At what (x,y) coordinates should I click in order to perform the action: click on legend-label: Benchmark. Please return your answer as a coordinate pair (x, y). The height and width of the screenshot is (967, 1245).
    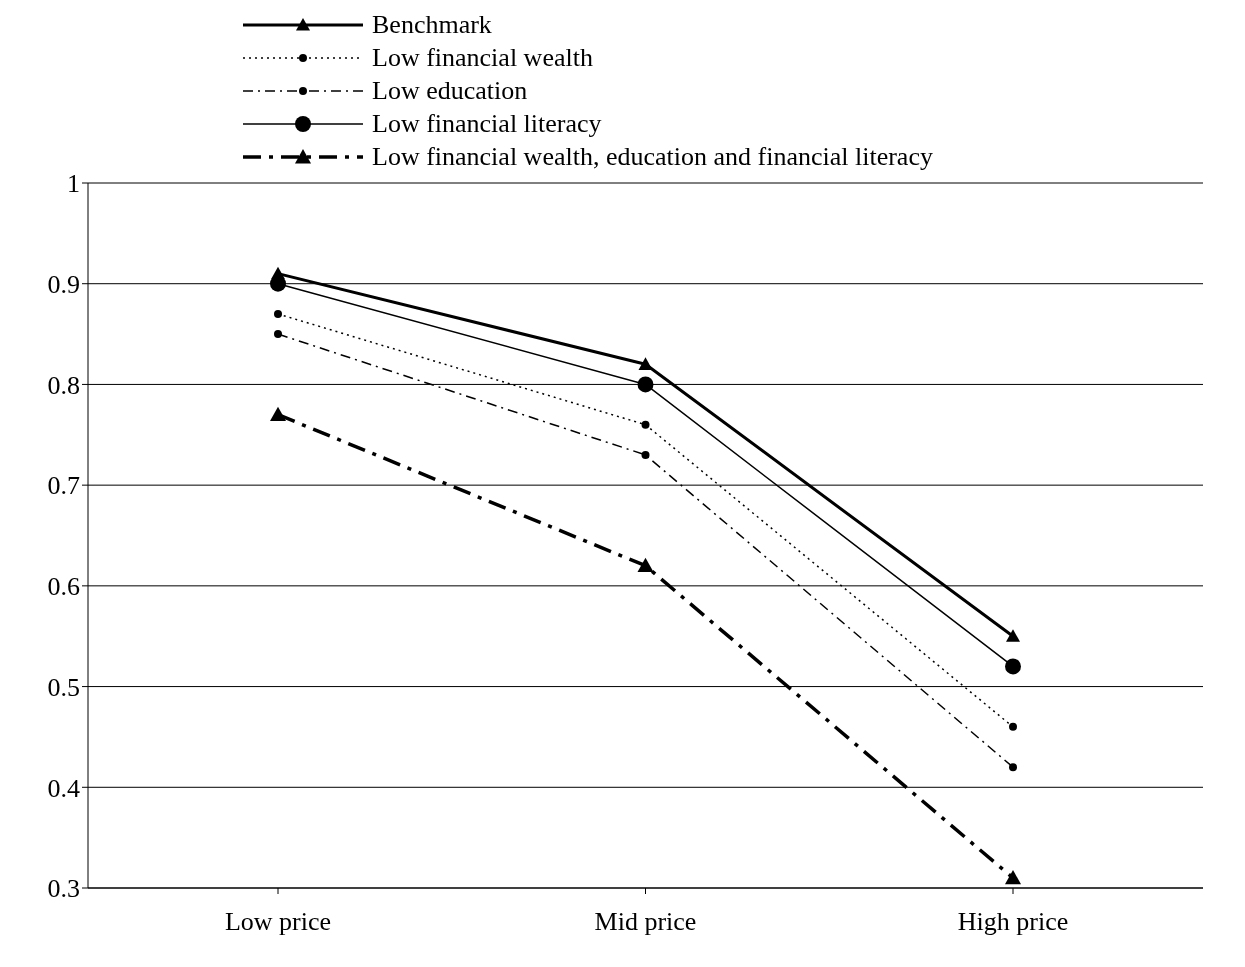
    Looking at the image, I should click on (432, 24).